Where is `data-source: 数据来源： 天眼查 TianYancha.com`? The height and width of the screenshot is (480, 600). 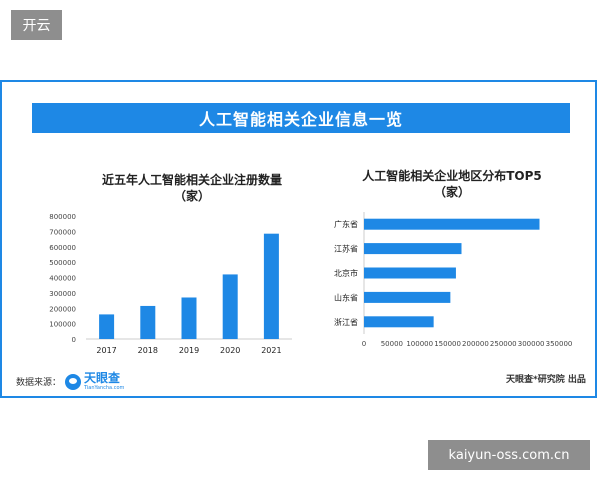
data-source: 数据来源： 天眼查 TianYancha.com is located at coordinates (70, 382).